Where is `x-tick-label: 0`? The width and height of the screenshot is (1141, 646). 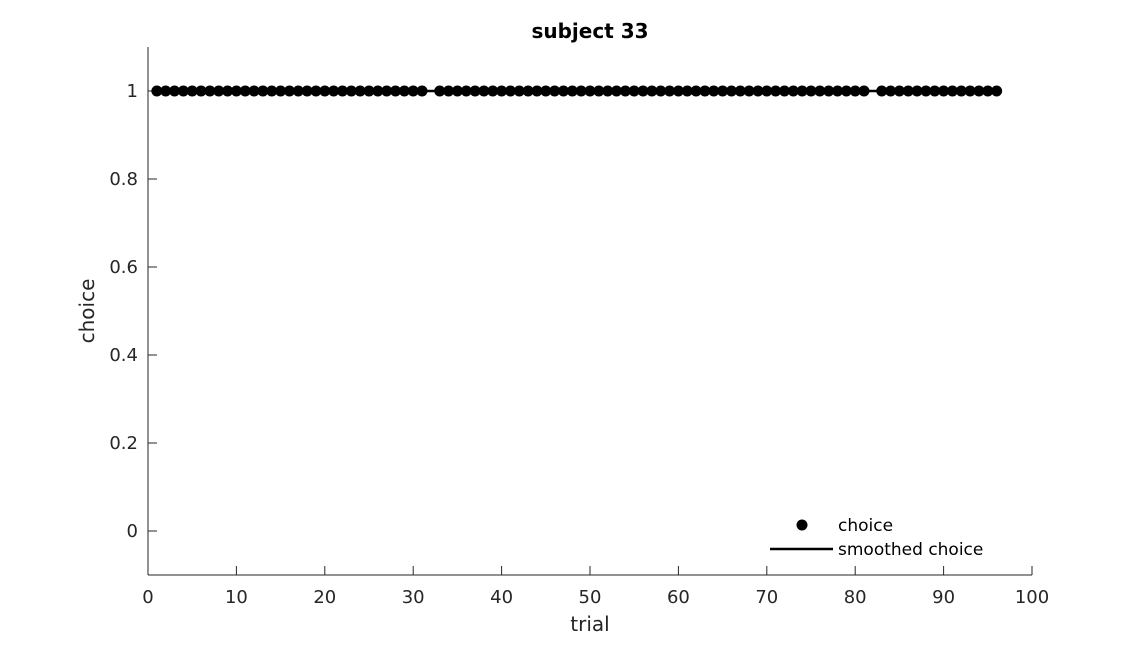
x-tick-label: 0 is located at coordinates (147, 597).